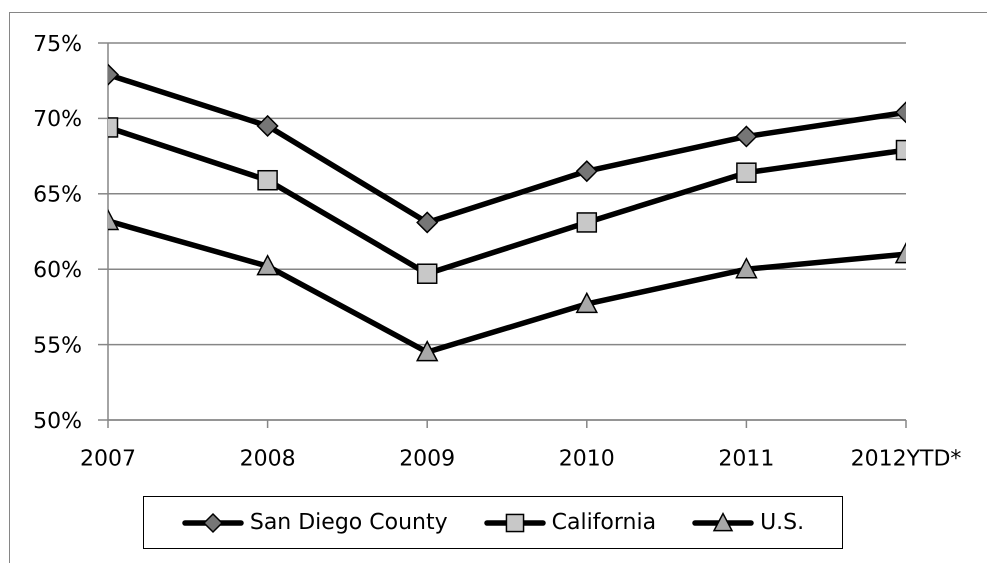  Describe the element at coordinates (57, 271) in the screenshot. I see `y-tick-label: 60%` at that location.